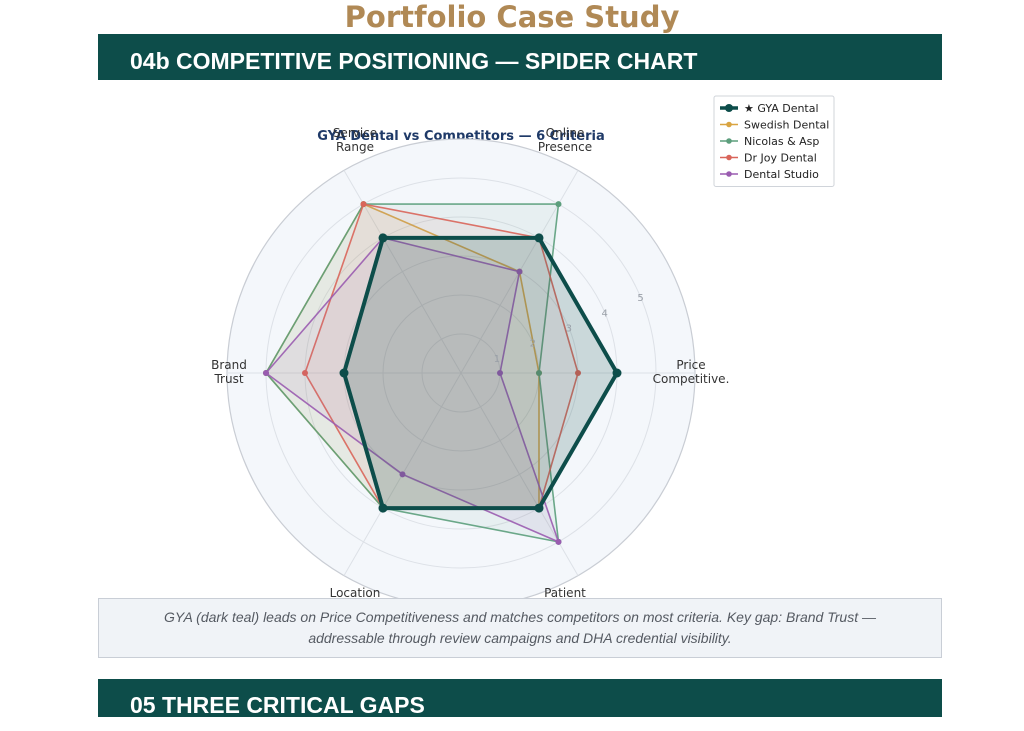 Image resolution: width=1024 pixels, height=731 pixels. Describe the element at coordinates (781, 141) in the screenshot. I see `legend-label: Nicolas & Asp` at that location.